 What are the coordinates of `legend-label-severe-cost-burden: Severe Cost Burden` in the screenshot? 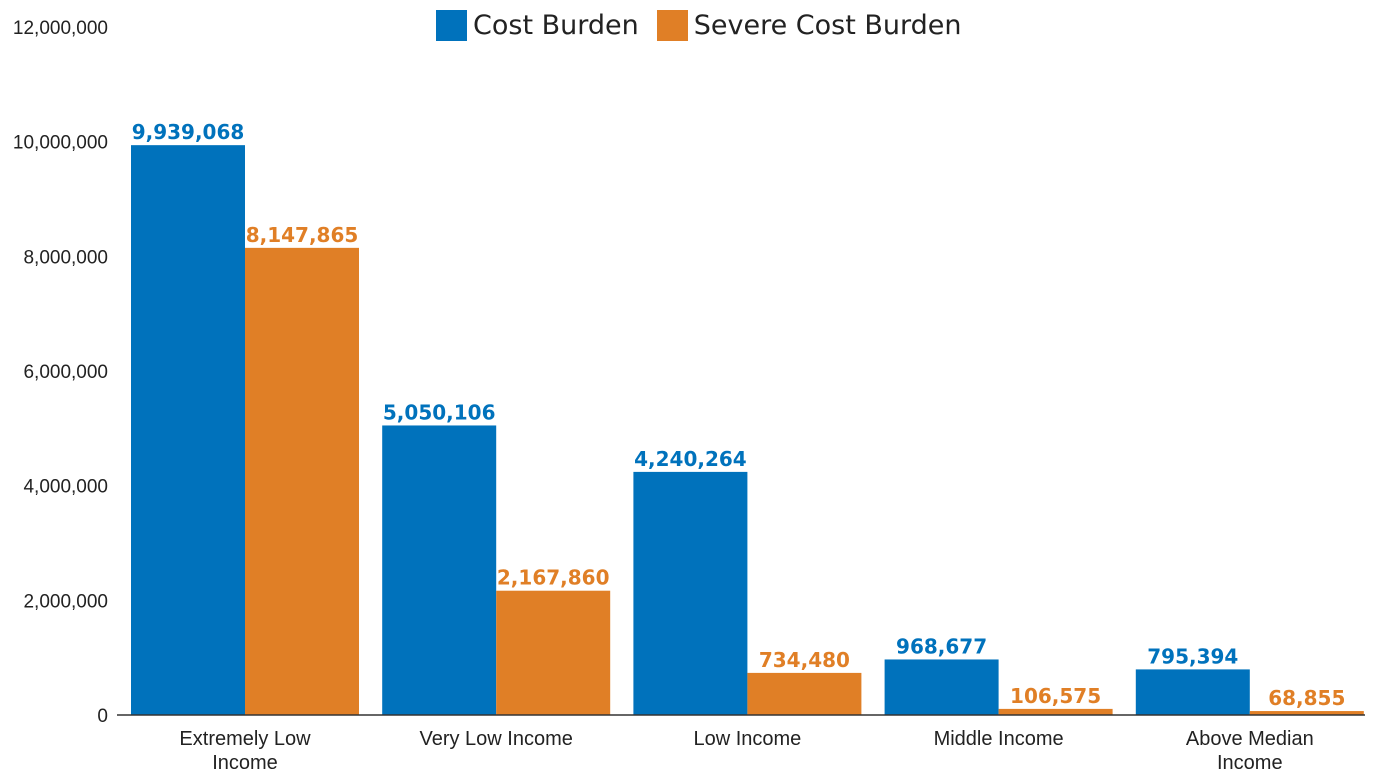 It's located at (827, 25).